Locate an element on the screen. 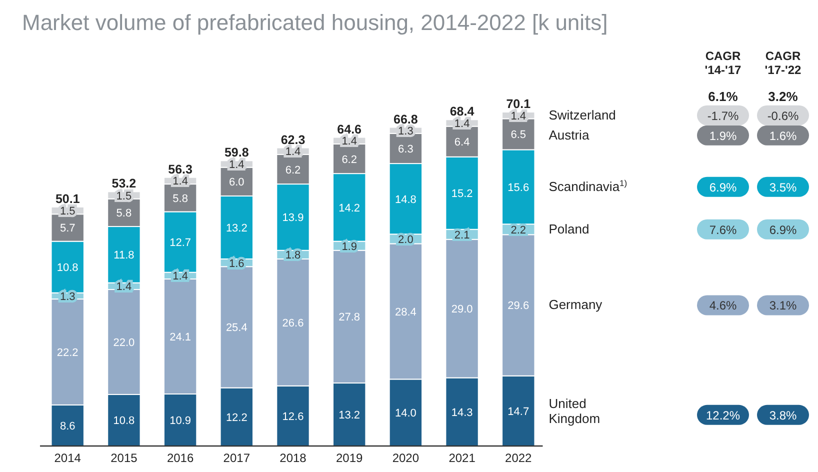 This screenshot has height=472, width=818. x-tick-label: 2018 is located at coordinates (293, 458).